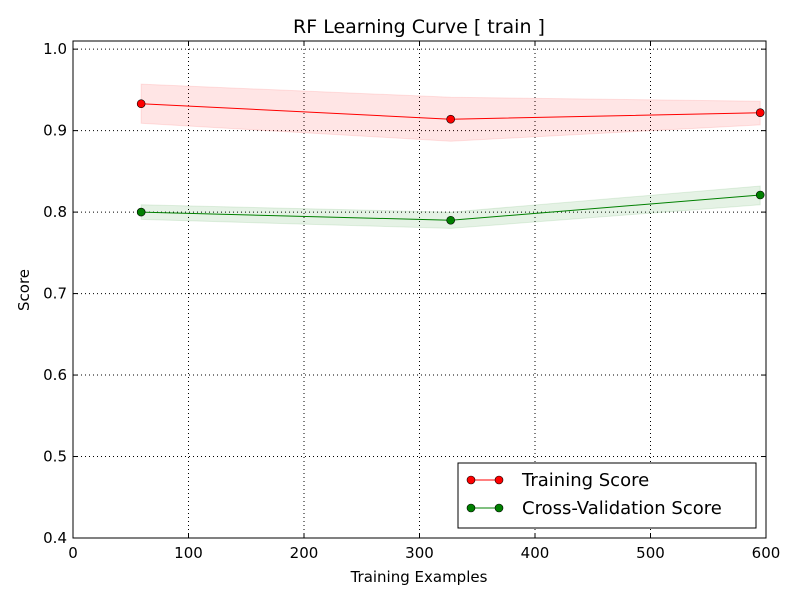  What do you see at coordinates (419, 553) in the screenshot?
I see `x-tick-label: 300` at bounding box center [419, 553].